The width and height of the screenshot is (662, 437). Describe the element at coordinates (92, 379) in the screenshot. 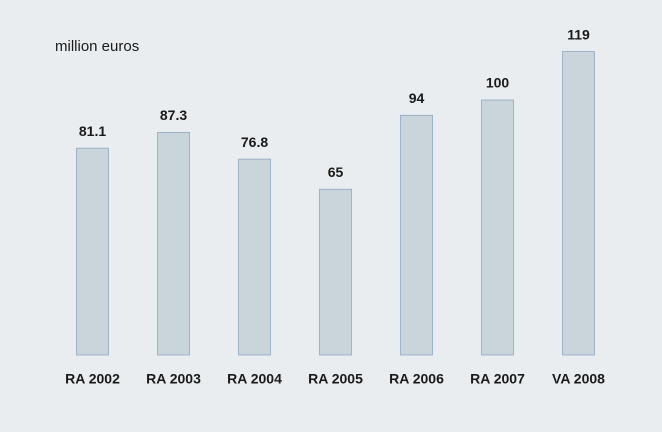

I see `x-tick-label: RA 2002` at that location.